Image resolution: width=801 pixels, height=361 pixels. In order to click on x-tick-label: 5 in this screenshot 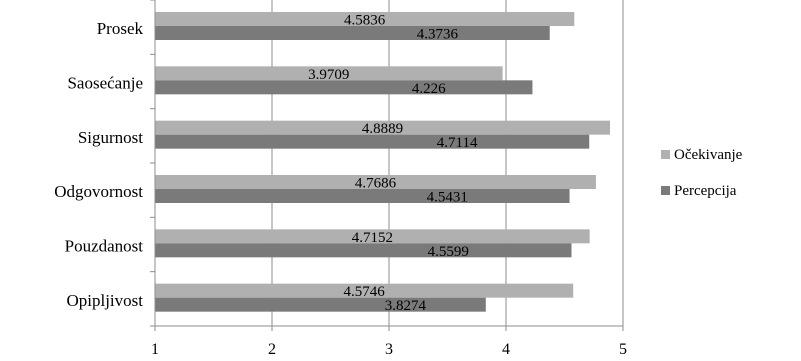, I will do `click(623, 349)`.